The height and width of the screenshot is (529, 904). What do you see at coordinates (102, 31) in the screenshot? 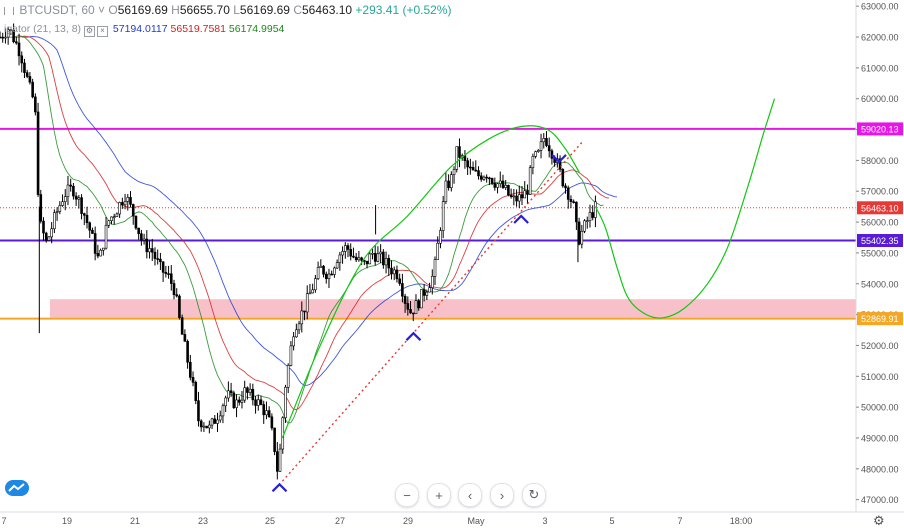
I see `indicator-remove-icon: ×` at bounding box center [102, 31].